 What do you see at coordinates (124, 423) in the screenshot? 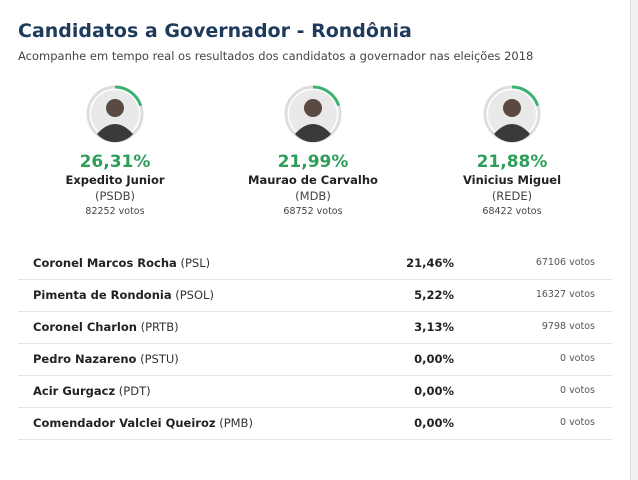
I see `candidate-name: Comendador Valclei Queiroz` at bounding box center [124, 423].